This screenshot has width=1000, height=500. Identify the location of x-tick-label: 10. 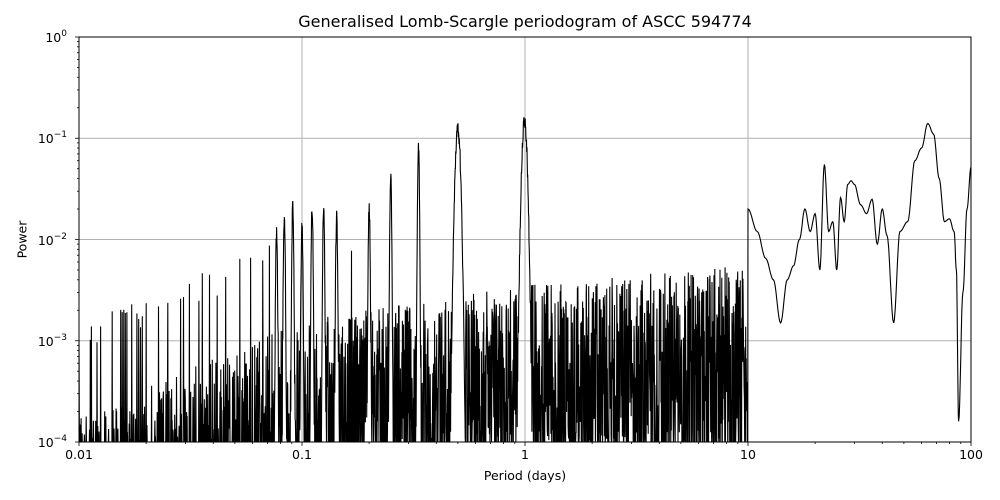
(748, 454).